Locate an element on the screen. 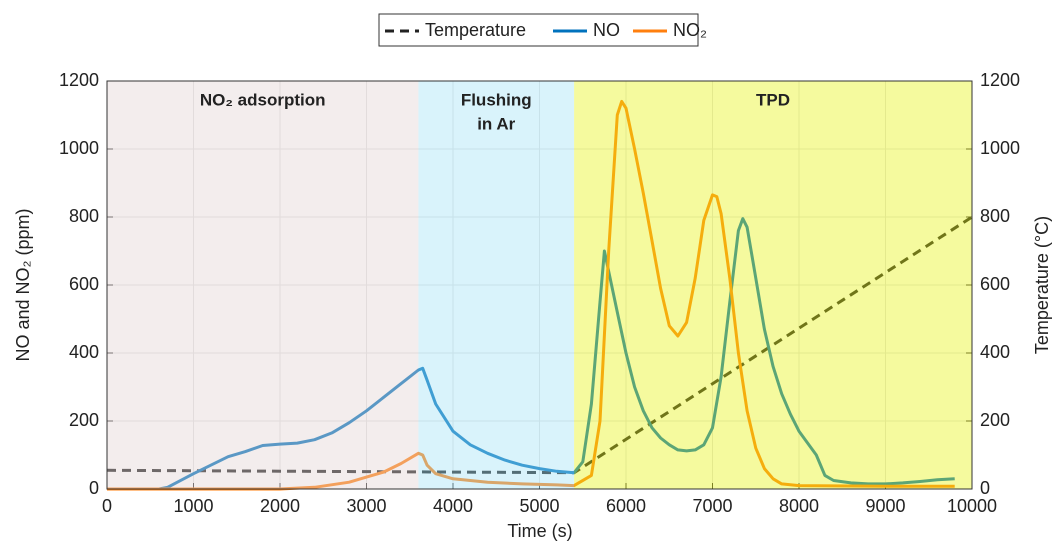 Image resolution: width=1062 pixels, height=550 pixels. x-tick-label: 5000 is located at coordinates (539, 506).